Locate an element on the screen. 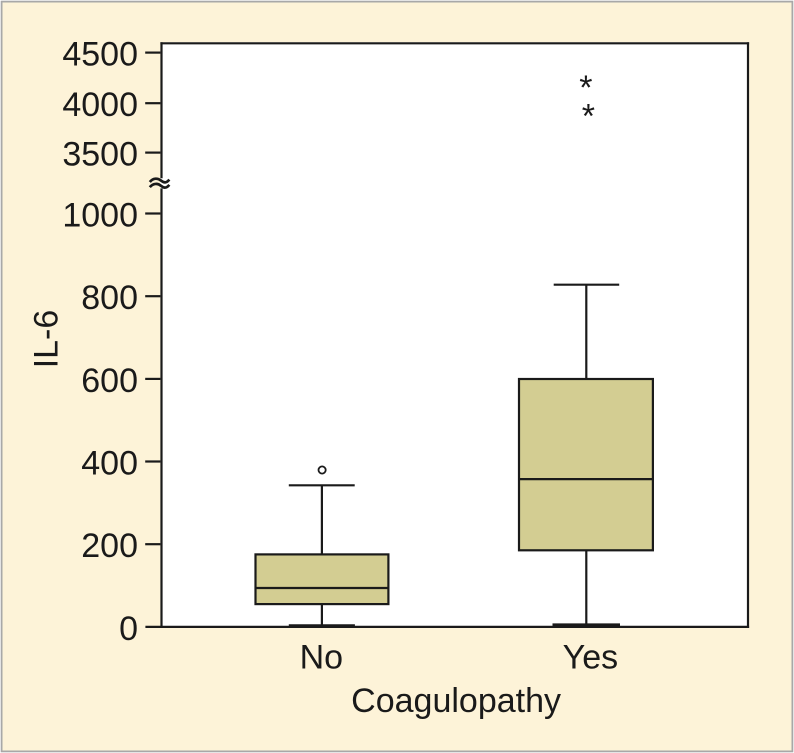  svg-text: 200 is located at coordinates (109, 546).